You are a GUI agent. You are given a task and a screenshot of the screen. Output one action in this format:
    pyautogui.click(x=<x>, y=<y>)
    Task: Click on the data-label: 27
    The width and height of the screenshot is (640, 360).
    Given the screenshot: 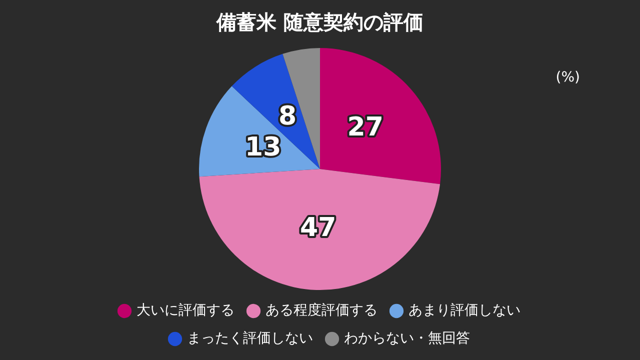 What is the action you would take?
    pyautogui.click(x=365, y=127)
    